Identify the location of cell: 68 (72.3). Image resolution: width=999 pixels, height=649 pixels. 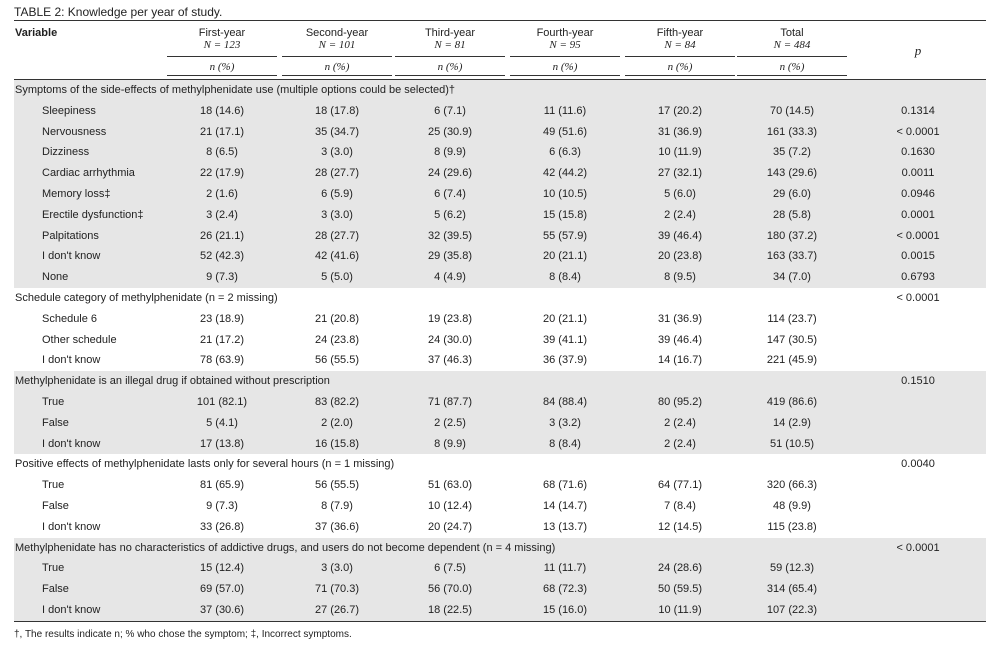
(565, 589).